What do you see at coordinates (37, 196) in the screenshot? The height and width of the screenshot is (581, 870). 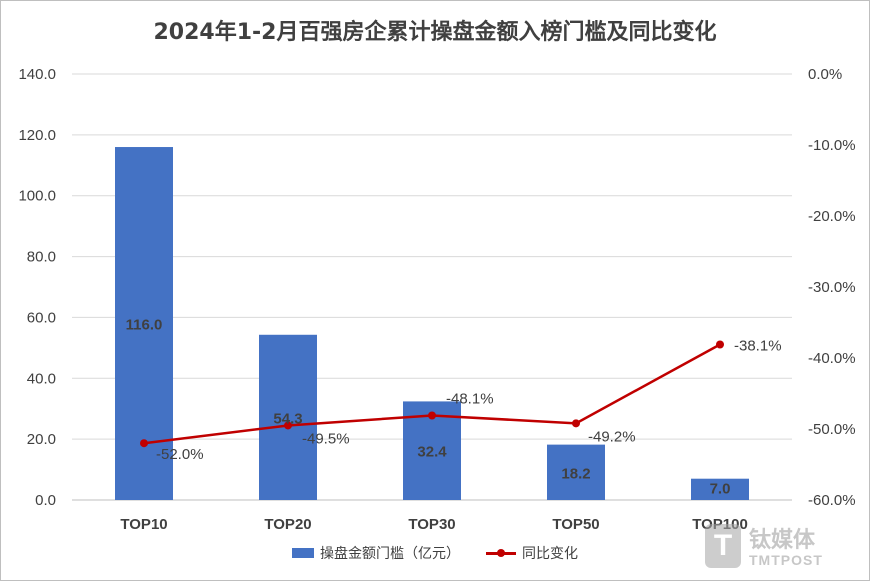 I see `y-left-tick-label: 100.0` at bounding box center [37, 196].